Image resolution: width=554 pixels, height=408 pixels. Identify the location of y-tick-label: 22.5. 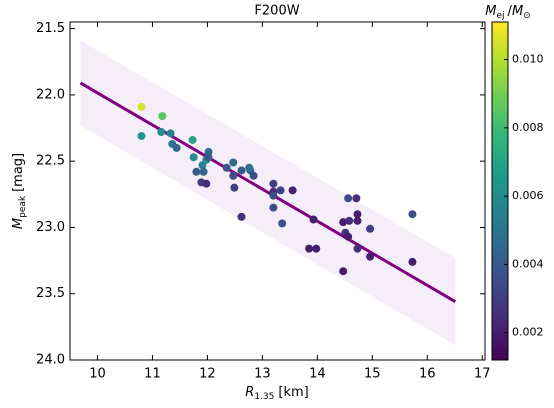
(50, 161).